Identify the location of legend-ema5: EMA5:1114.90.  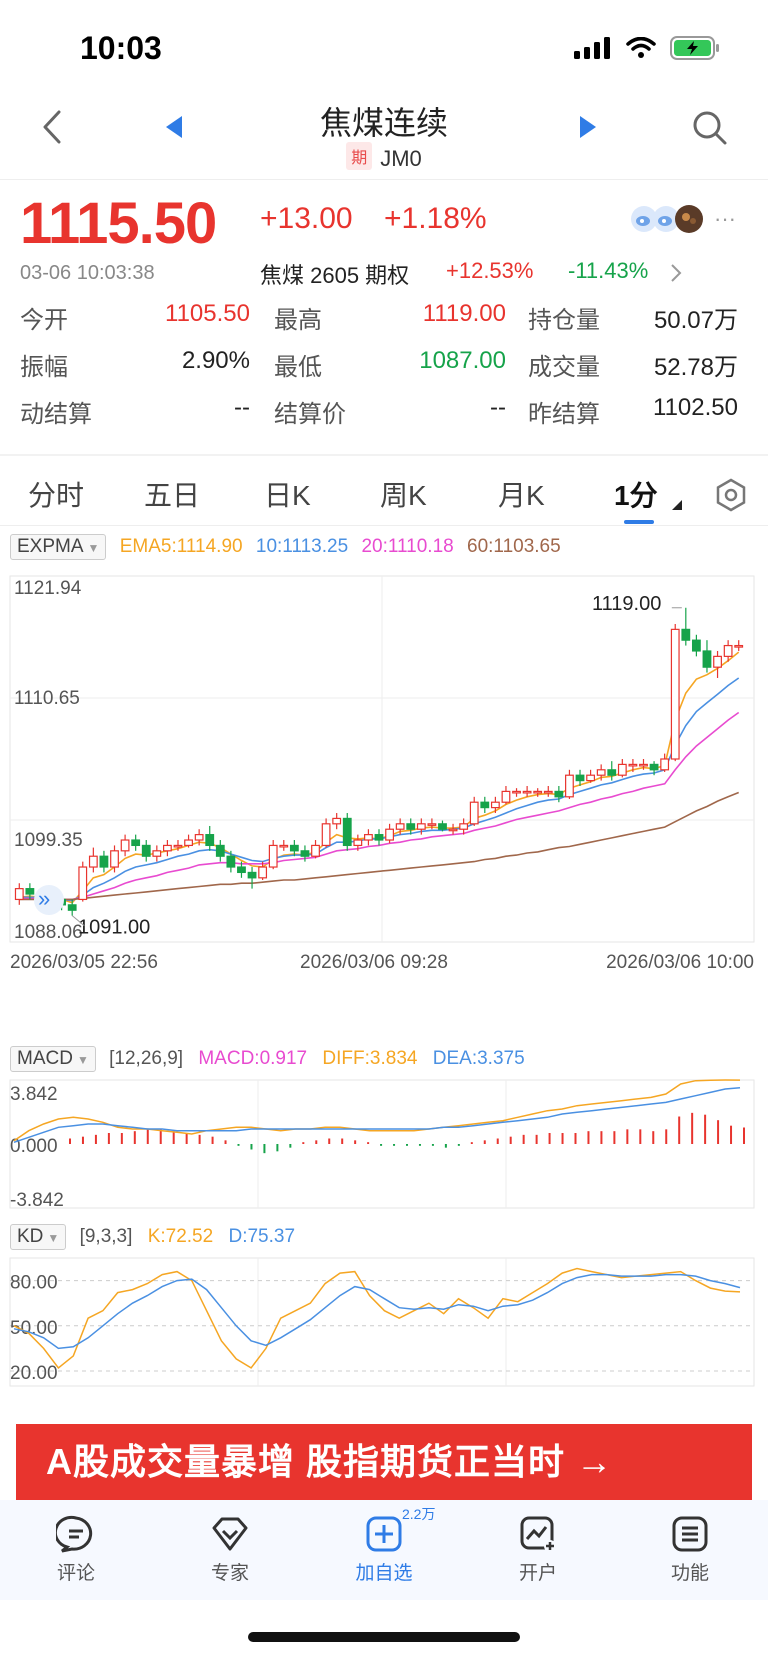
(181, 546).